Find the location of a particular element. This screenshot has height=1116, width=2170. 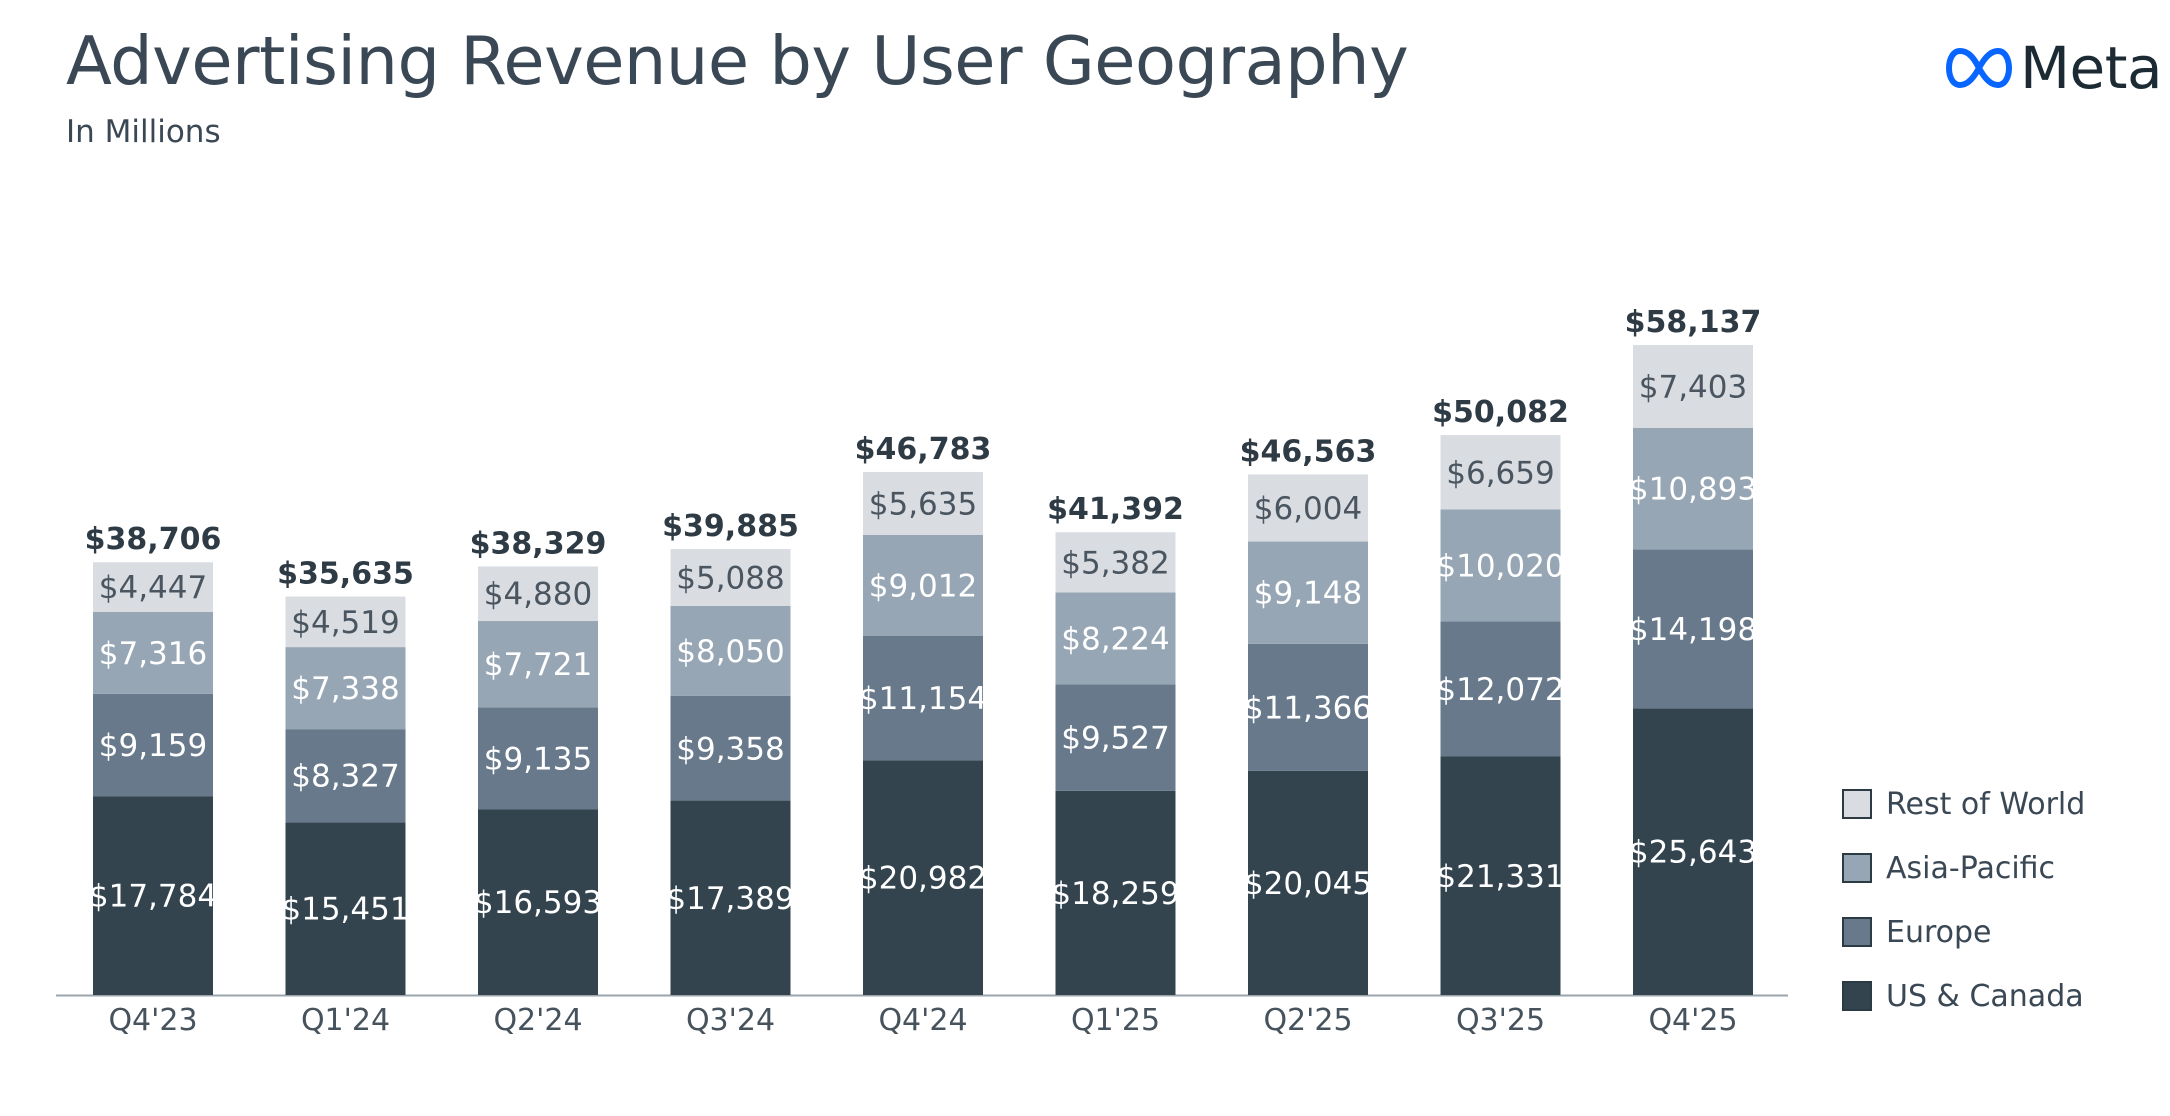

data-label-us-canada-q2-24: $16,593 is located at coordinates (538, 903).